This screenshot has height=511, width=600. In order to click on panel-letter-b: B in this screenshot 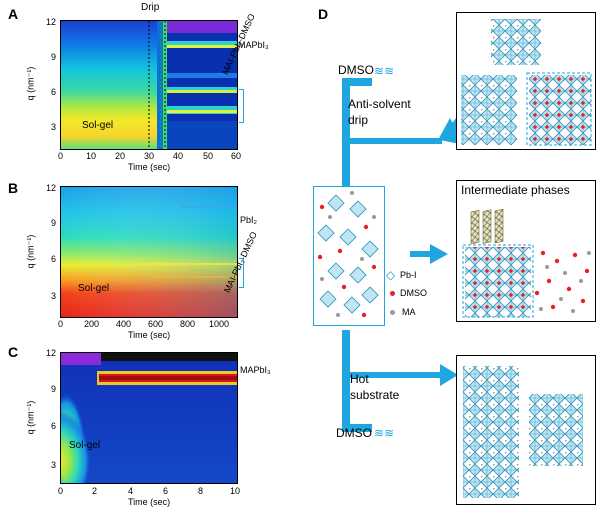, I will do `click(13, 188)`.